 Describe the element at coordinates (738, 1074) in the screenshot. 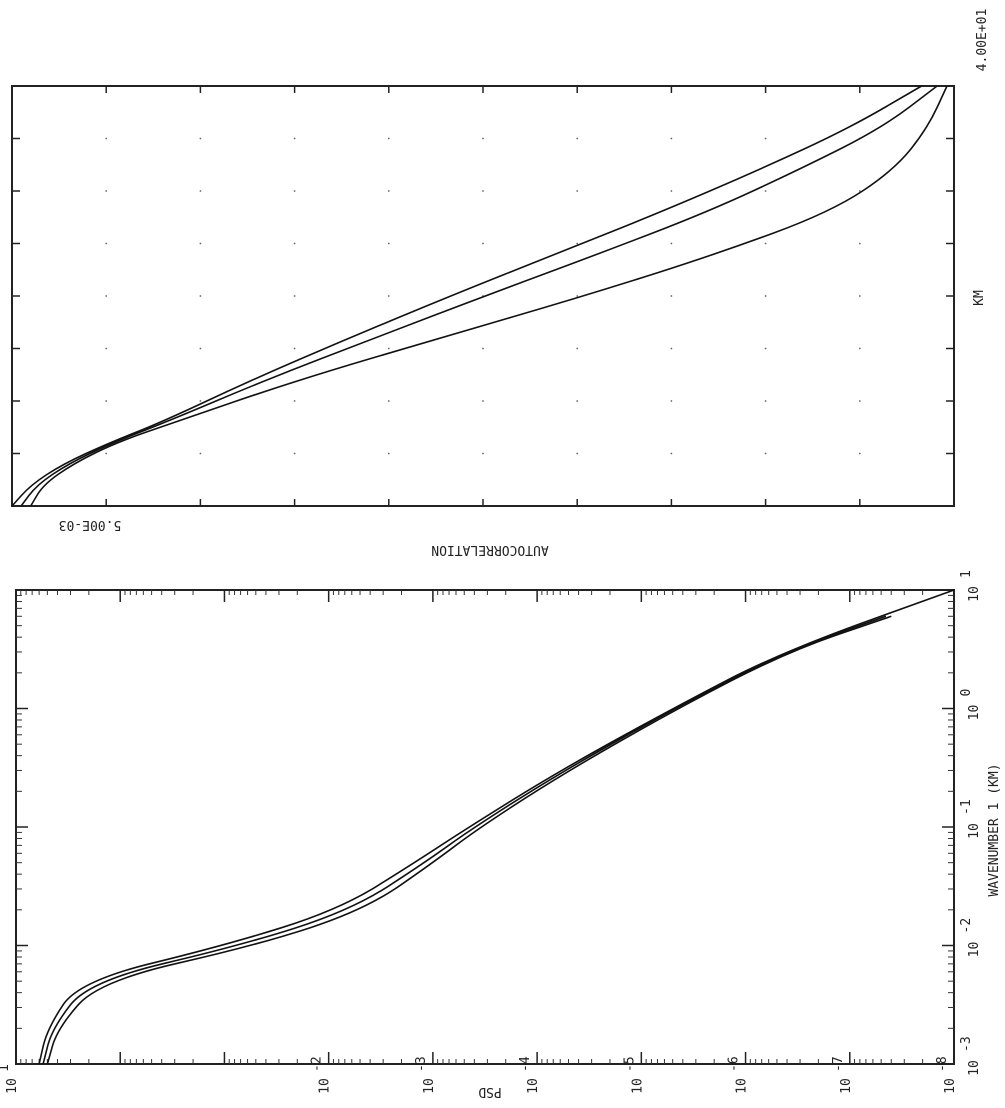

I see `psd-y-tick-label: 10-6` at that location.